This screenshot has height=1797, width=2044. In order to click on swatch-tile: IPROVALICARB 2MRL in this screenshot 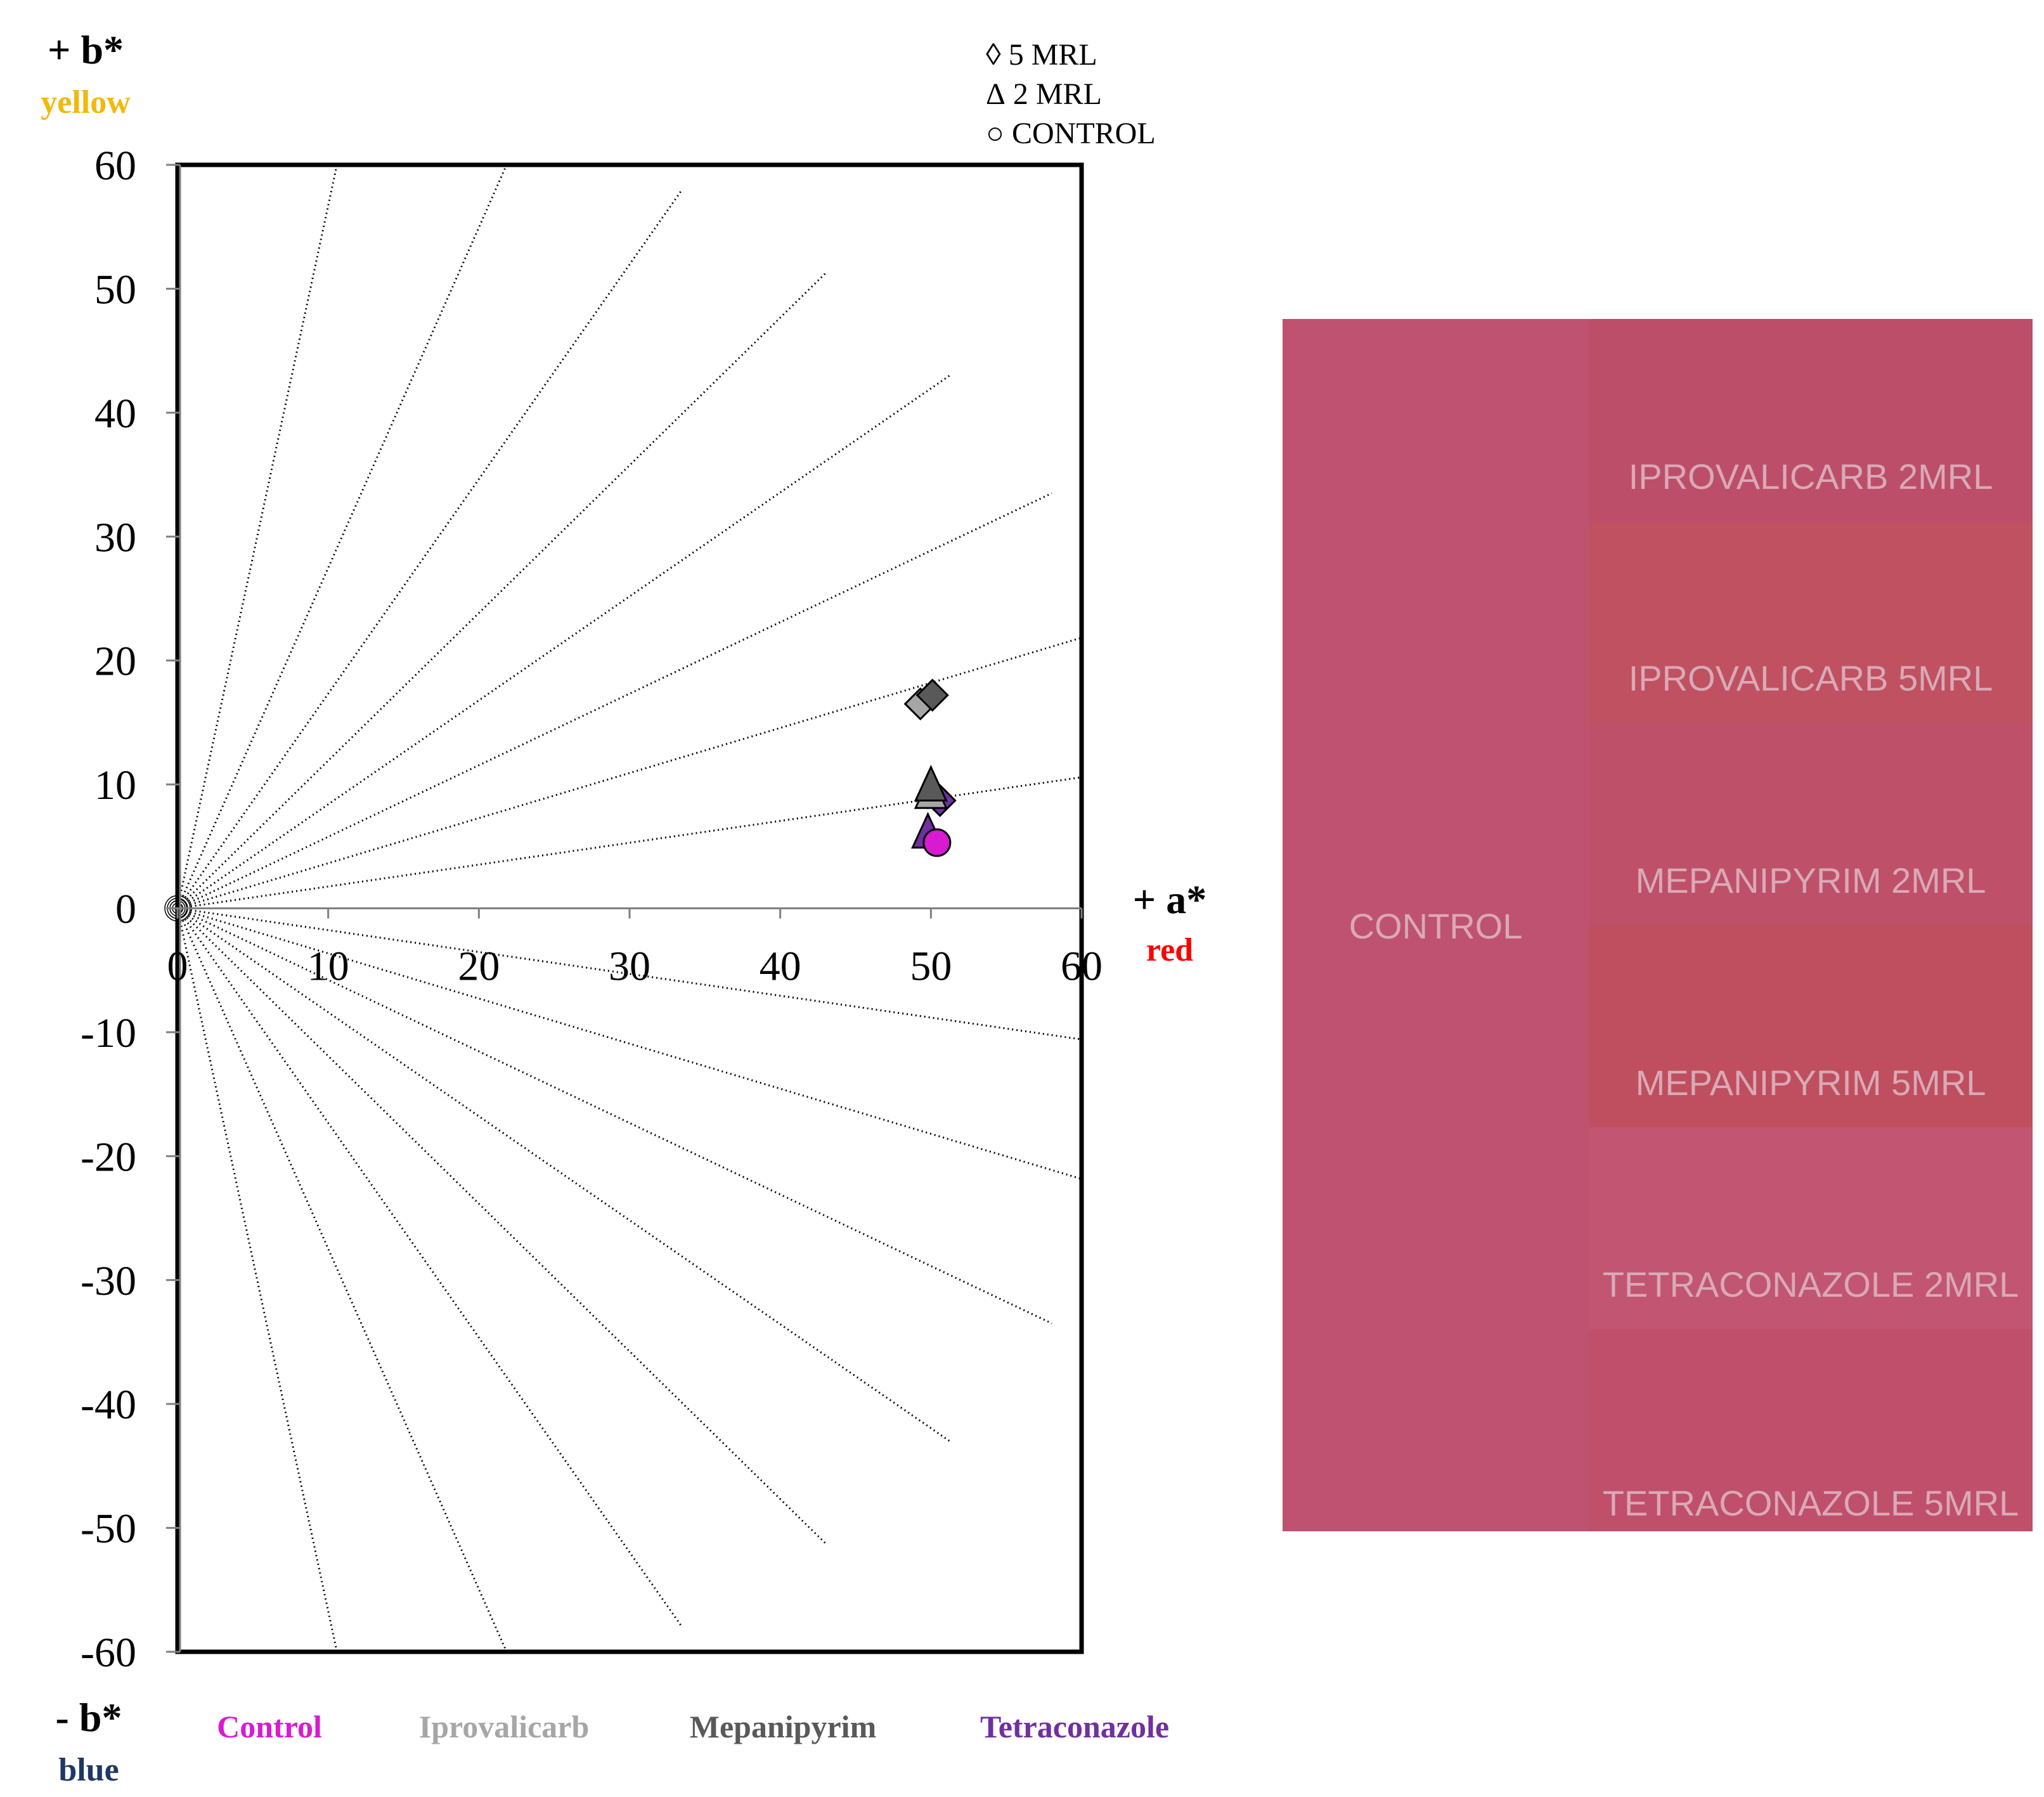, I will do `click(1811, 420)`.